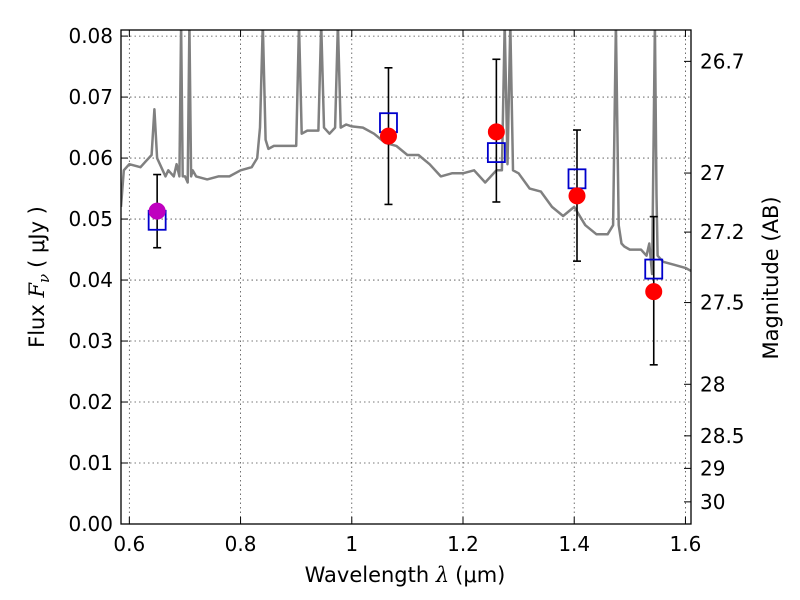 Image resolution: width=800 pixels, height=600 pixels. Describe the element at coordinates (90, 36) in the screenshot. I see `y-tick-label: 0.08` at that location.